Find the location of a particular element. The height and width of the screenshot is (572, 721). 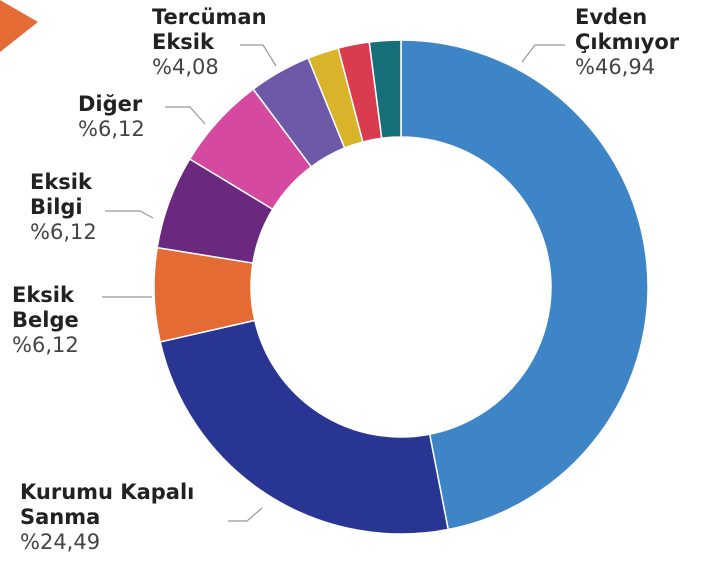

slice-label: Evden Çıkmıyor %46,94 is located at coordinates (648, 42).